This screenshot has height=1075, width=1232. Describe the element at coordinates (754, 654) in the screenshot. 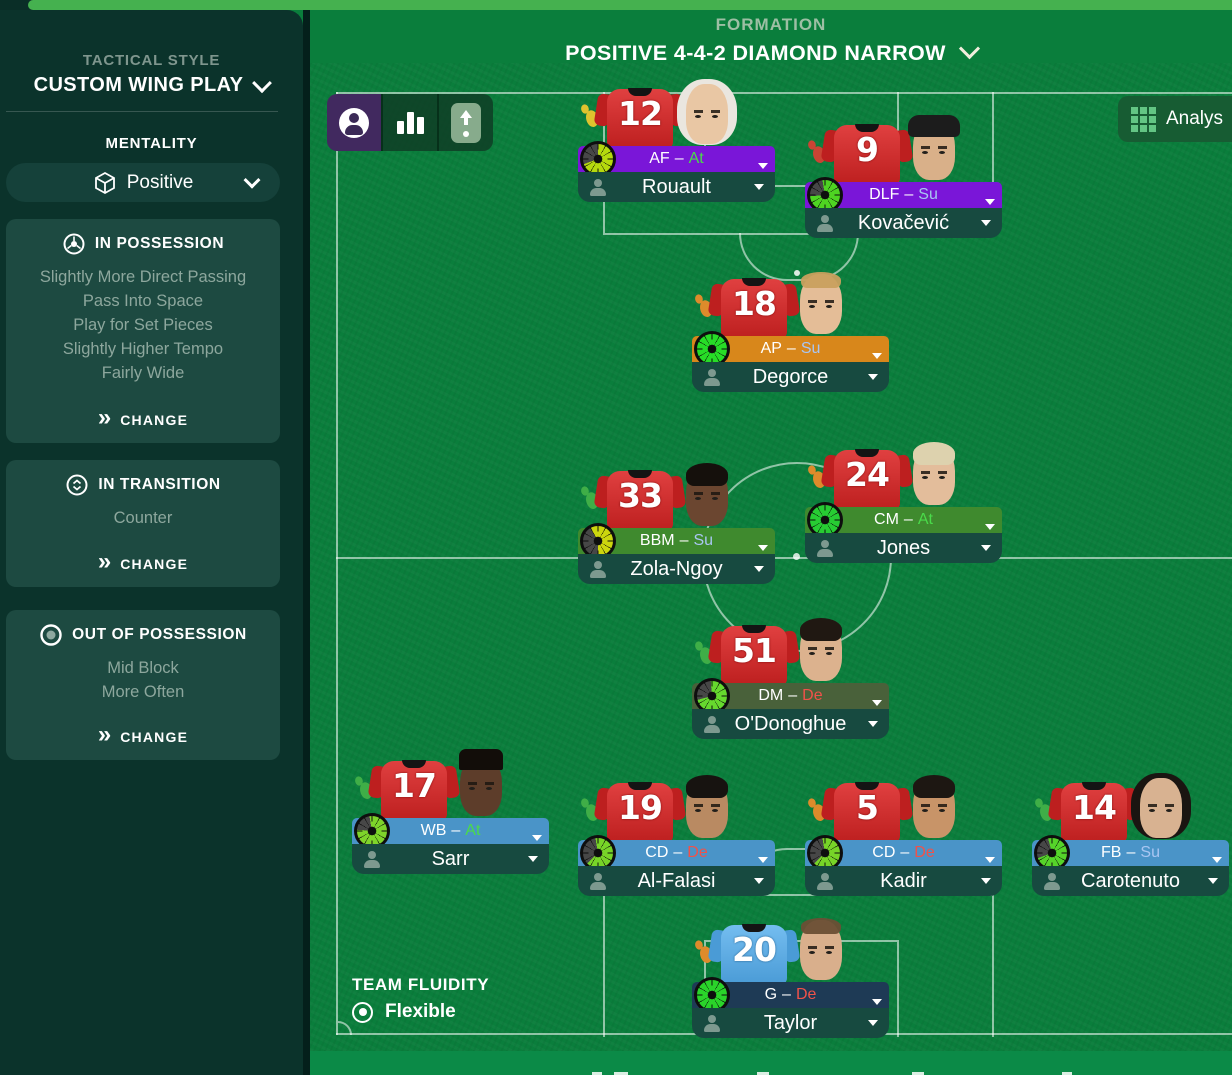

I see `jersey: 51` at that location.